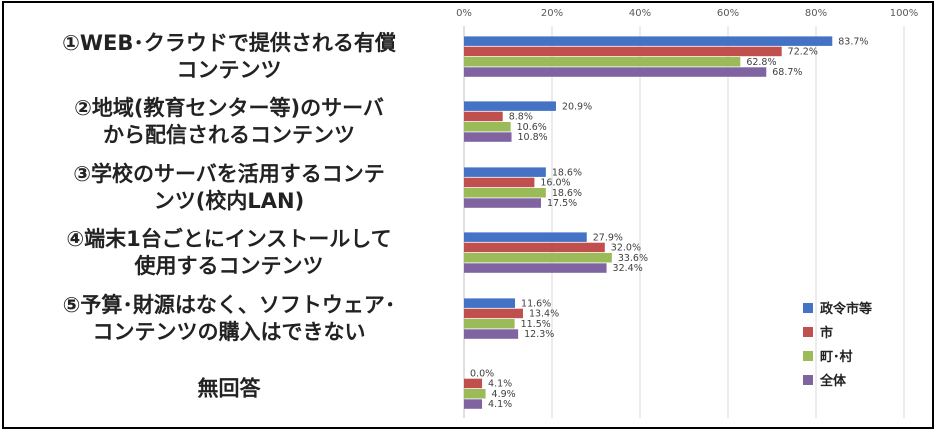 This screenshot has height=433, width=938. What do you see at coordinates (532, 127) in the screenshot?
I see `data-label: 10.6%` at bounding box center [532, 127].